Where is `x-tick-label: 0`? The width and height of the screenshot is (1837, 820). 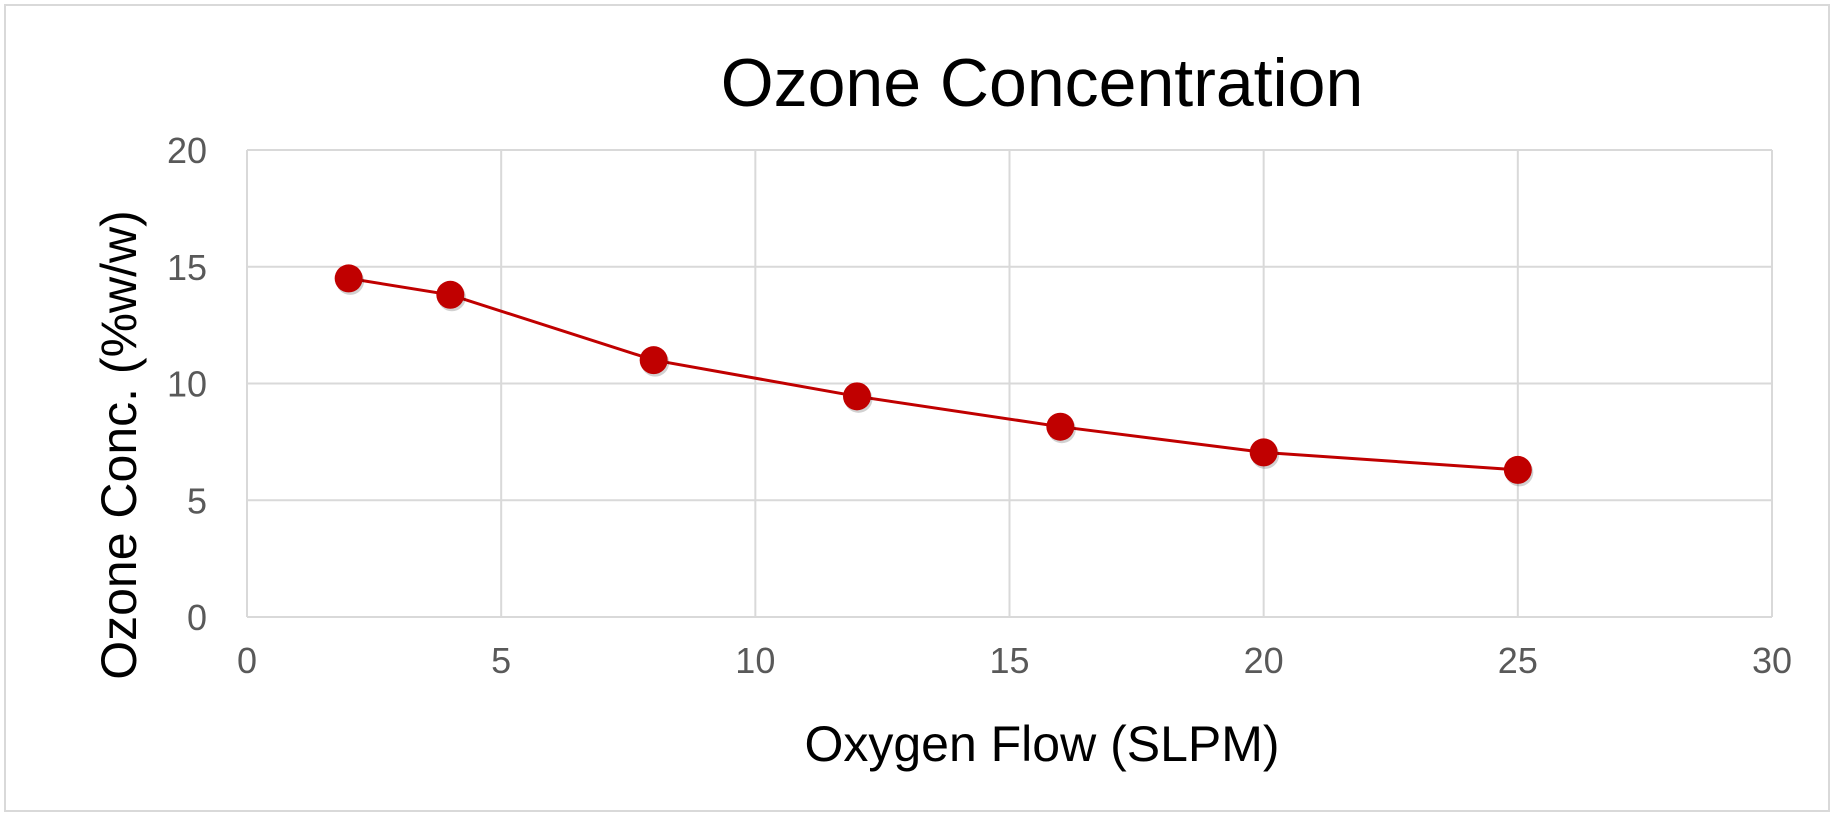
x-tick-label: 0 is located at coordinates (247, 660).